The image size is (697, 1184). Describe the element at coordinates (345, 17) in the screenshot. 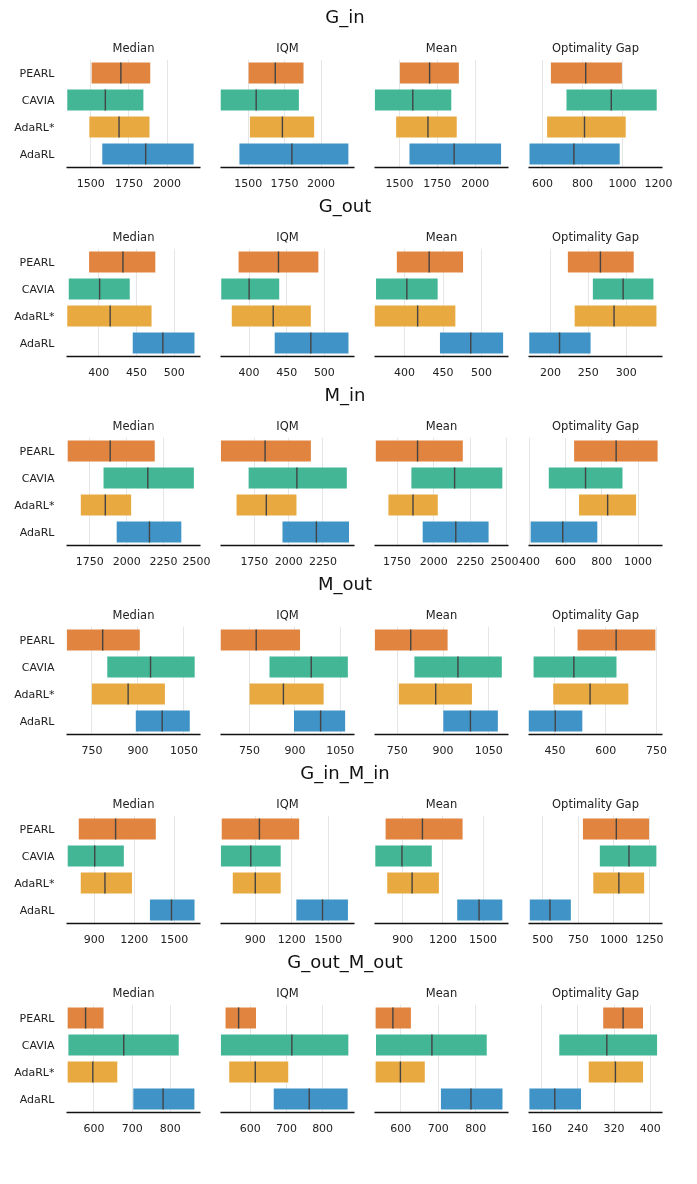

I see `text: G_in` at that location.